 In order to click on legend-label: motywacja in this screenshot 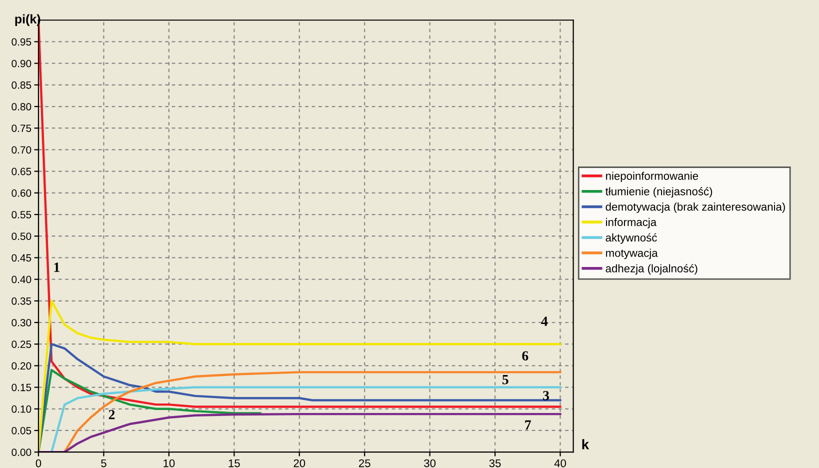, I will do `click(632, 254)`.